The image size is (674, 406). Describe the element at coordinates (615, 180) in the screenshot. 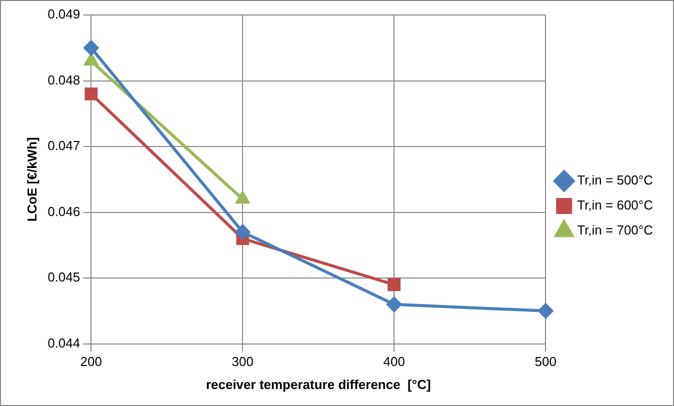

I see `legend-label: Tr,in = 500°C` at that location.